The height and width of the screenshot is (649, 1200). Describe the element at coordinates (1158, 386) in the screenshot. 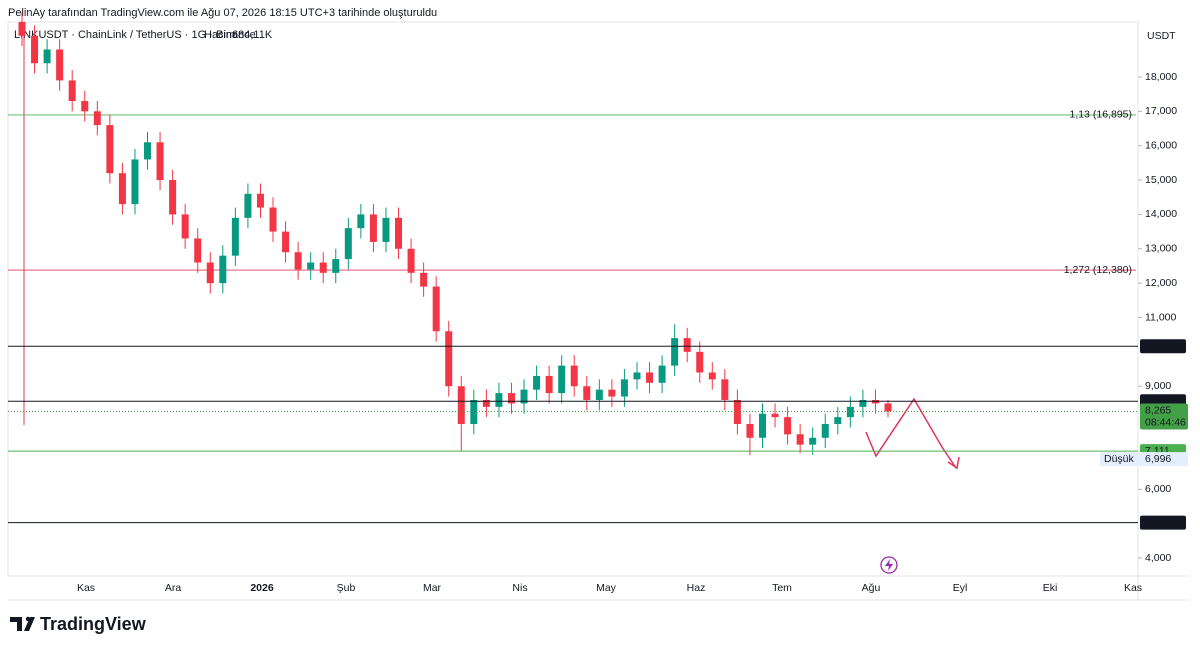

I see `y-tick-label: 9,000` at that location.